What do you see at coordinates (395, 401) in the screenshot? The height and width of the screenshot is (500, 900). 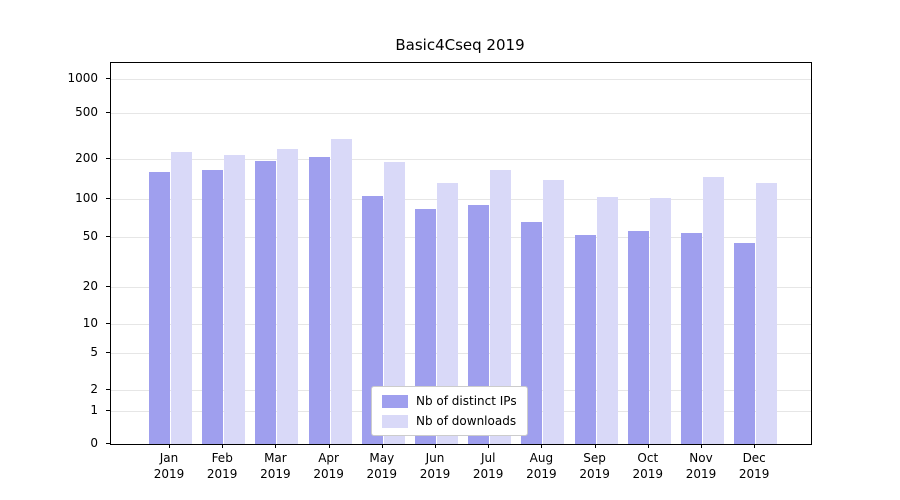 I see `legend-swatch-distinct-ips` at bounding box center [395, 401].